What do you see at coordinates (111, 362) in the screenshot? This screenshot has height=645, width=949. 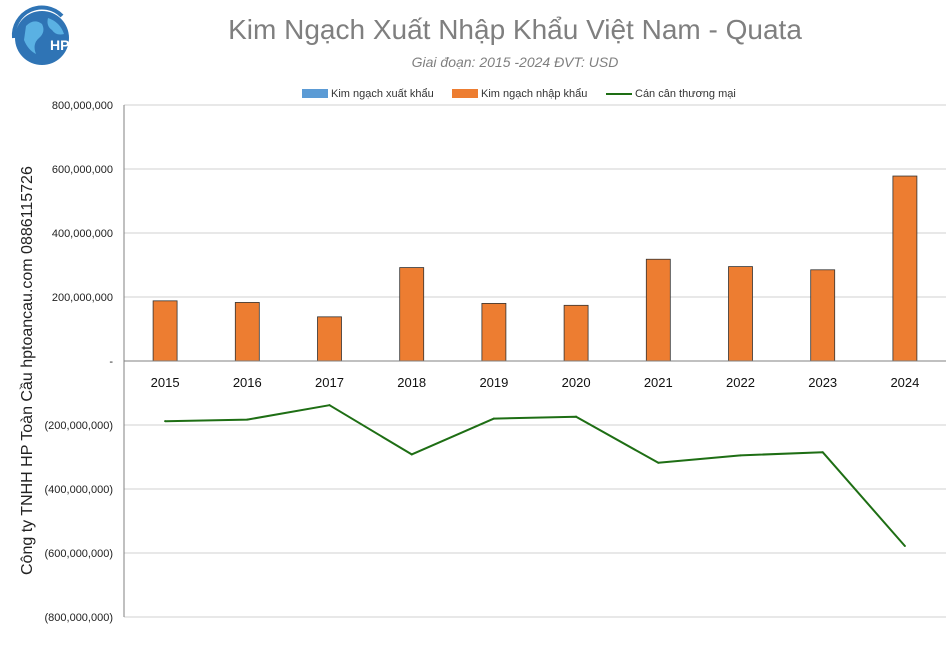 I see `y-tick-label: -` at bounding box center [111, 362].